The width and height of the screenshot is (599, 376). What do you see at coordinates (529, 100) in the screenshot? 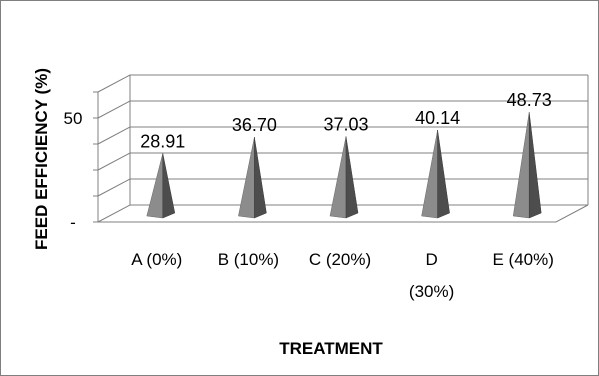
I see `data-label: 48.73` at bounding box center [529, 100].